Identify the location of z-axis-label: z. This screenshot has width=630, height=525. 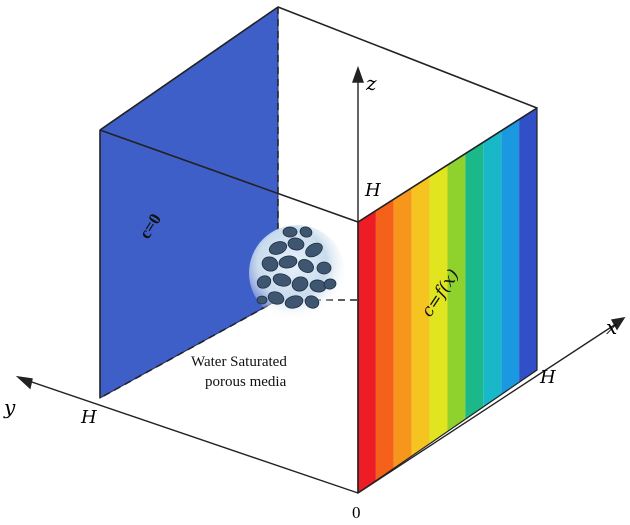
(371, 83).